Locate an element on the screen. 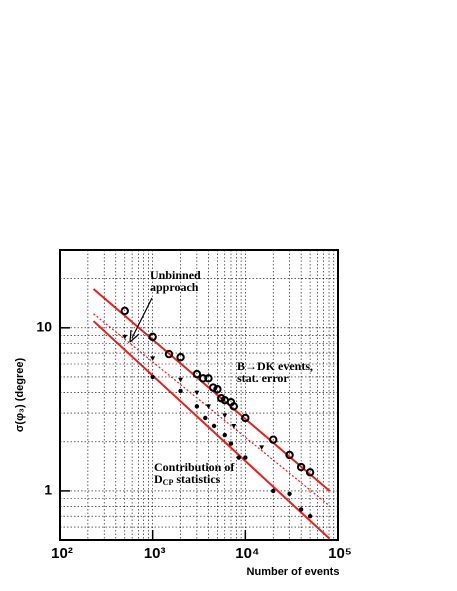  annotation: B→DK events, is located at coordinates (275, 366).